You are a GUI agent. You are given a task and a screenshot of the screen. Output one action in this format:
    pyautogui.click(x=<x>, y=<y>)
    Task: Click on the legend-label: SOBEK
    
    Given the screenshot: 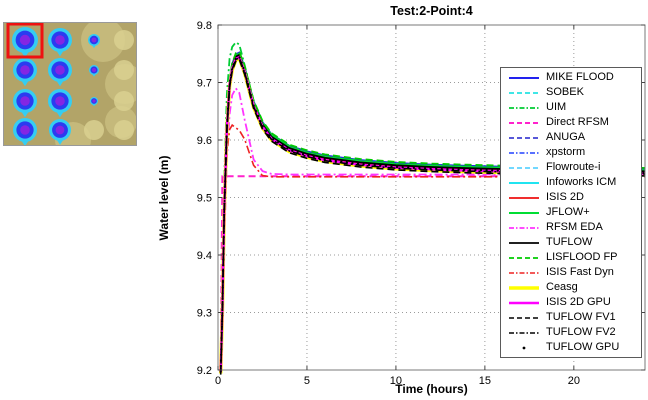 What is the action you would take?
    pyautogui.click(x=565, y=92)
    